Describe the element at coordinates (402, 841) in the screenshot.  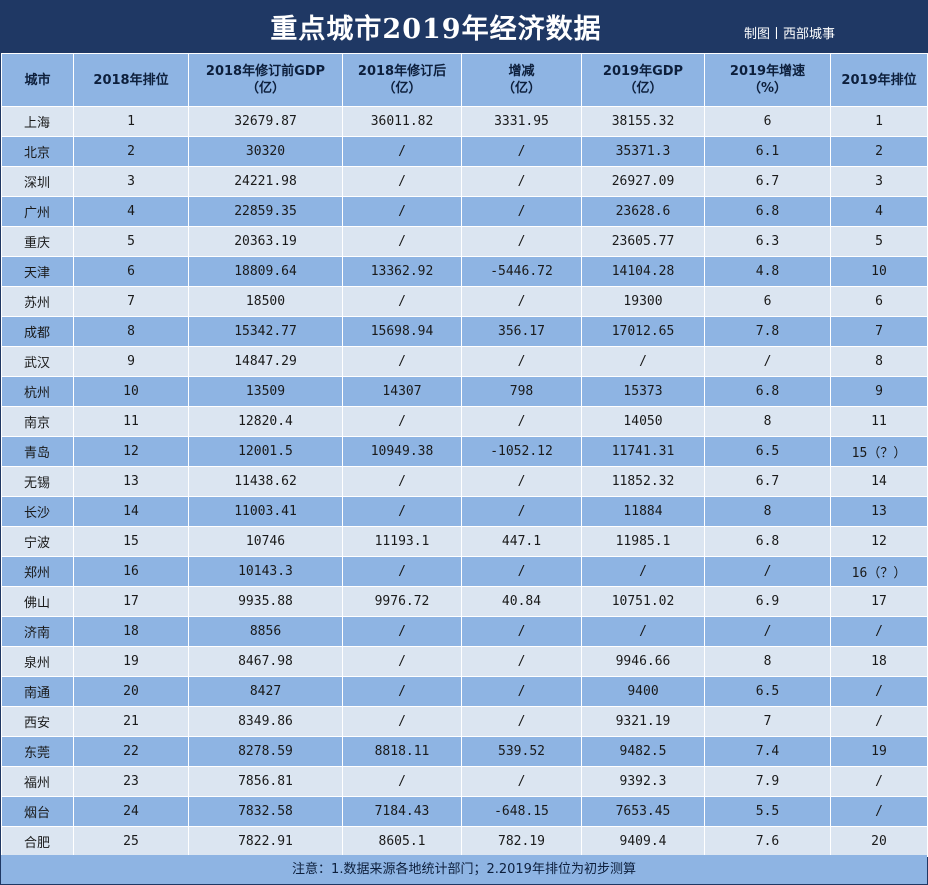
I see `gdp-2018-after-cell: 8605.1` at that location.